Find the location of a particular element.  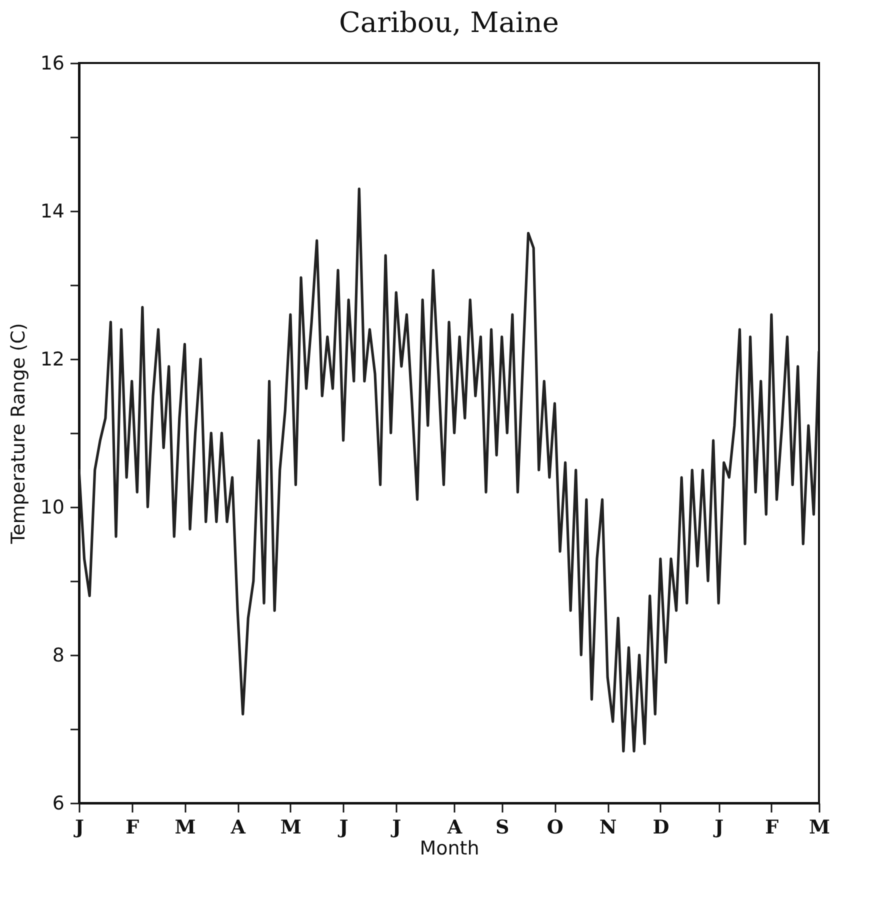

chart-title: Caribou, Maine is located at coordinates (449, 22).